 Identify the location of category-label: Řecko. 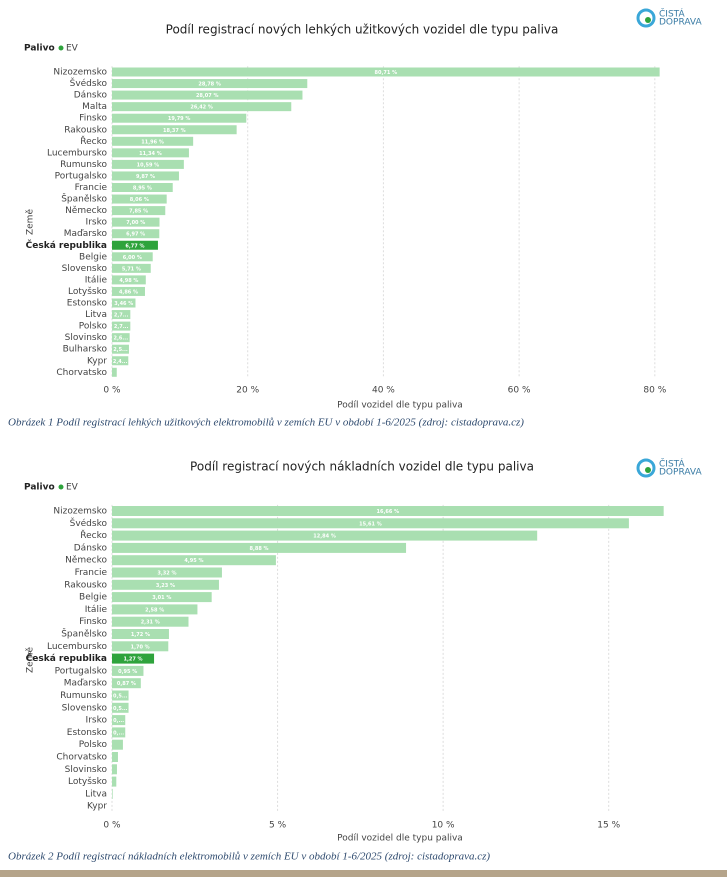
(93, 141).